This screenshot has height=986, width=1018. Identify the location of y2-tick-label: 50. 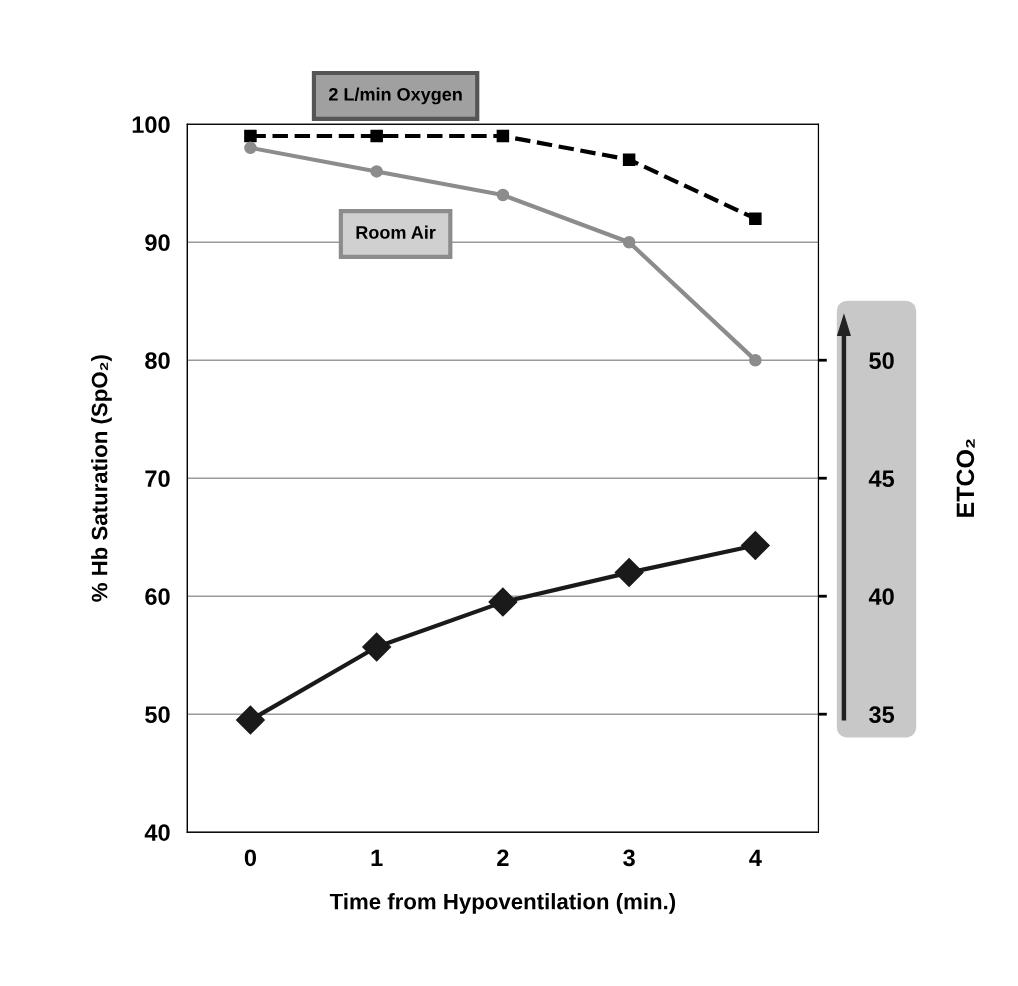
(881, 361).